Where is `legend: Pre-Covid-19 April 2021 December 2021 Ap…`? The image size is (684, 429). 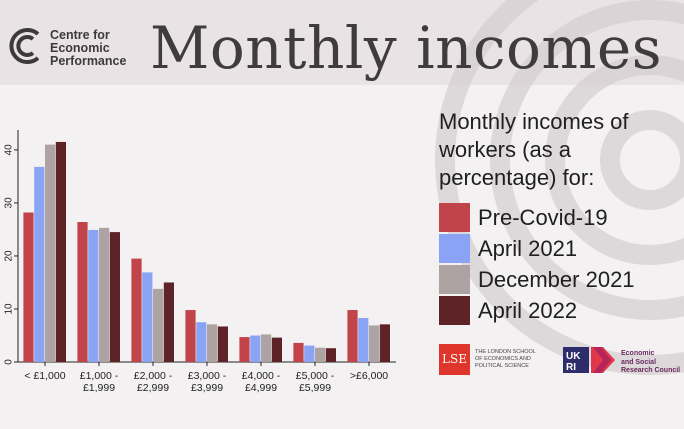 legend: Pre-Covid-19 April 2021 December 2021 Ap… is located at coordinates (537, 264).